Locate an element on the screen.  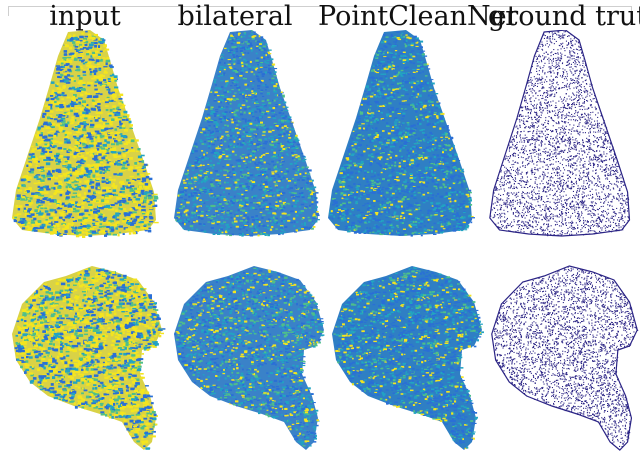
statue-ground-truth-render is located at coordinates (562, 135).